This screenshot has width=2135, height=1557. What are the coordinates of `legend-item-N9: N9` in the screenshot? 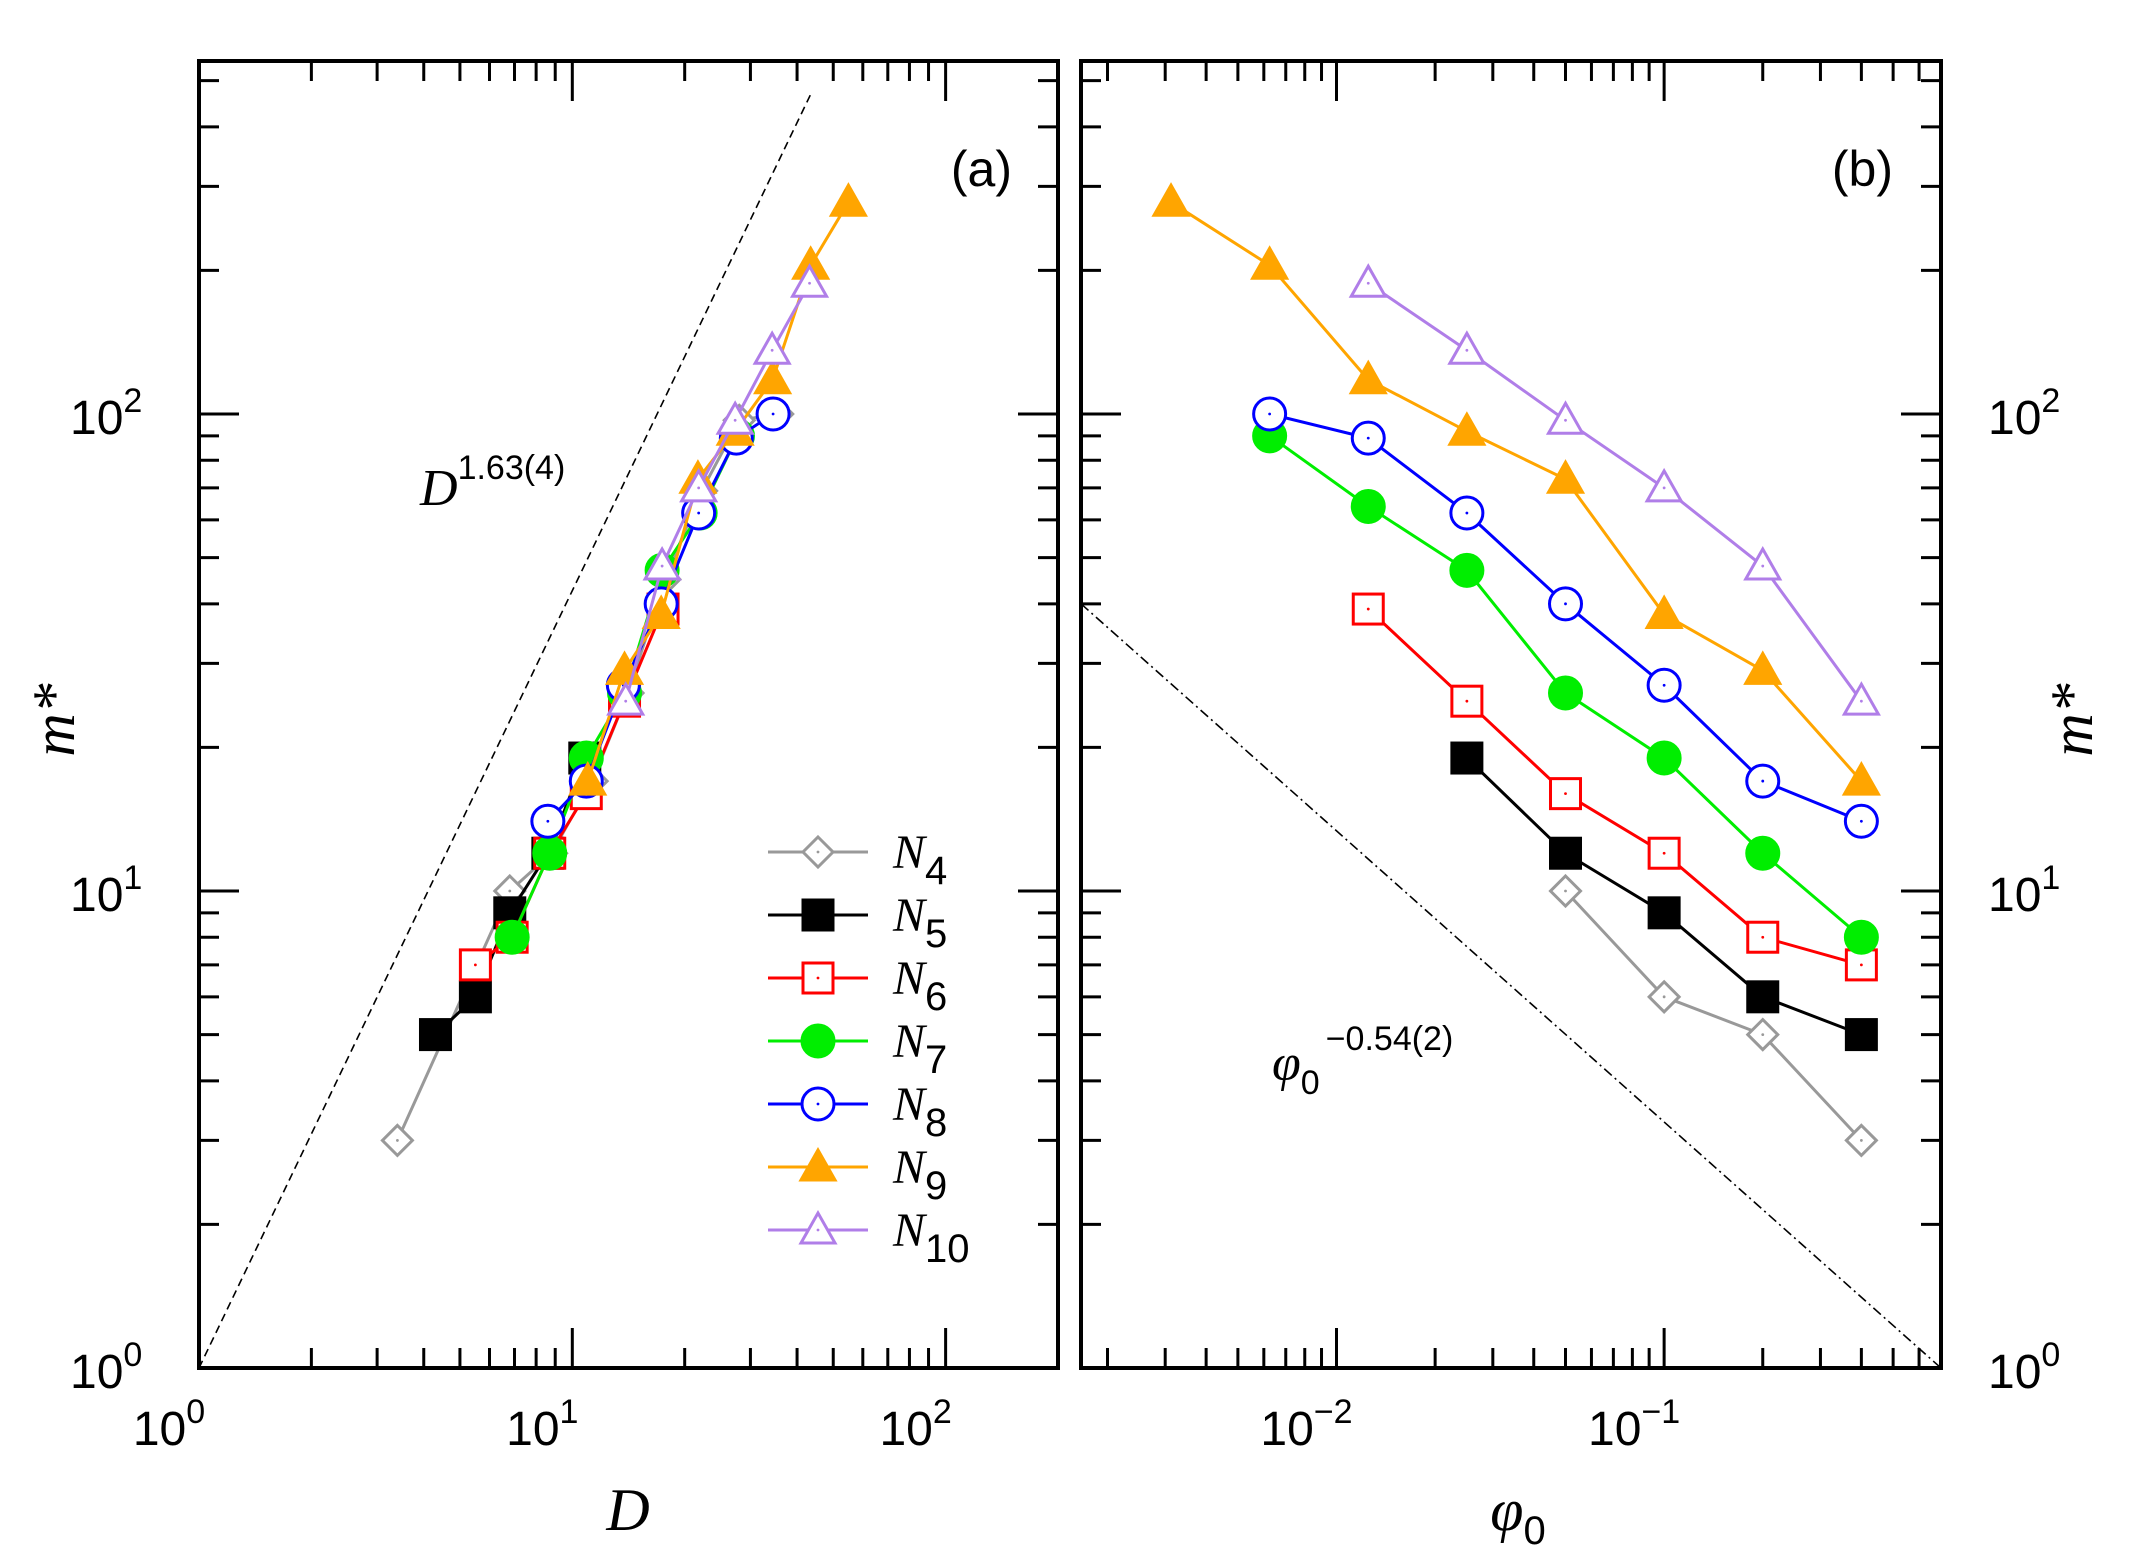 It's located at (857, 1174).